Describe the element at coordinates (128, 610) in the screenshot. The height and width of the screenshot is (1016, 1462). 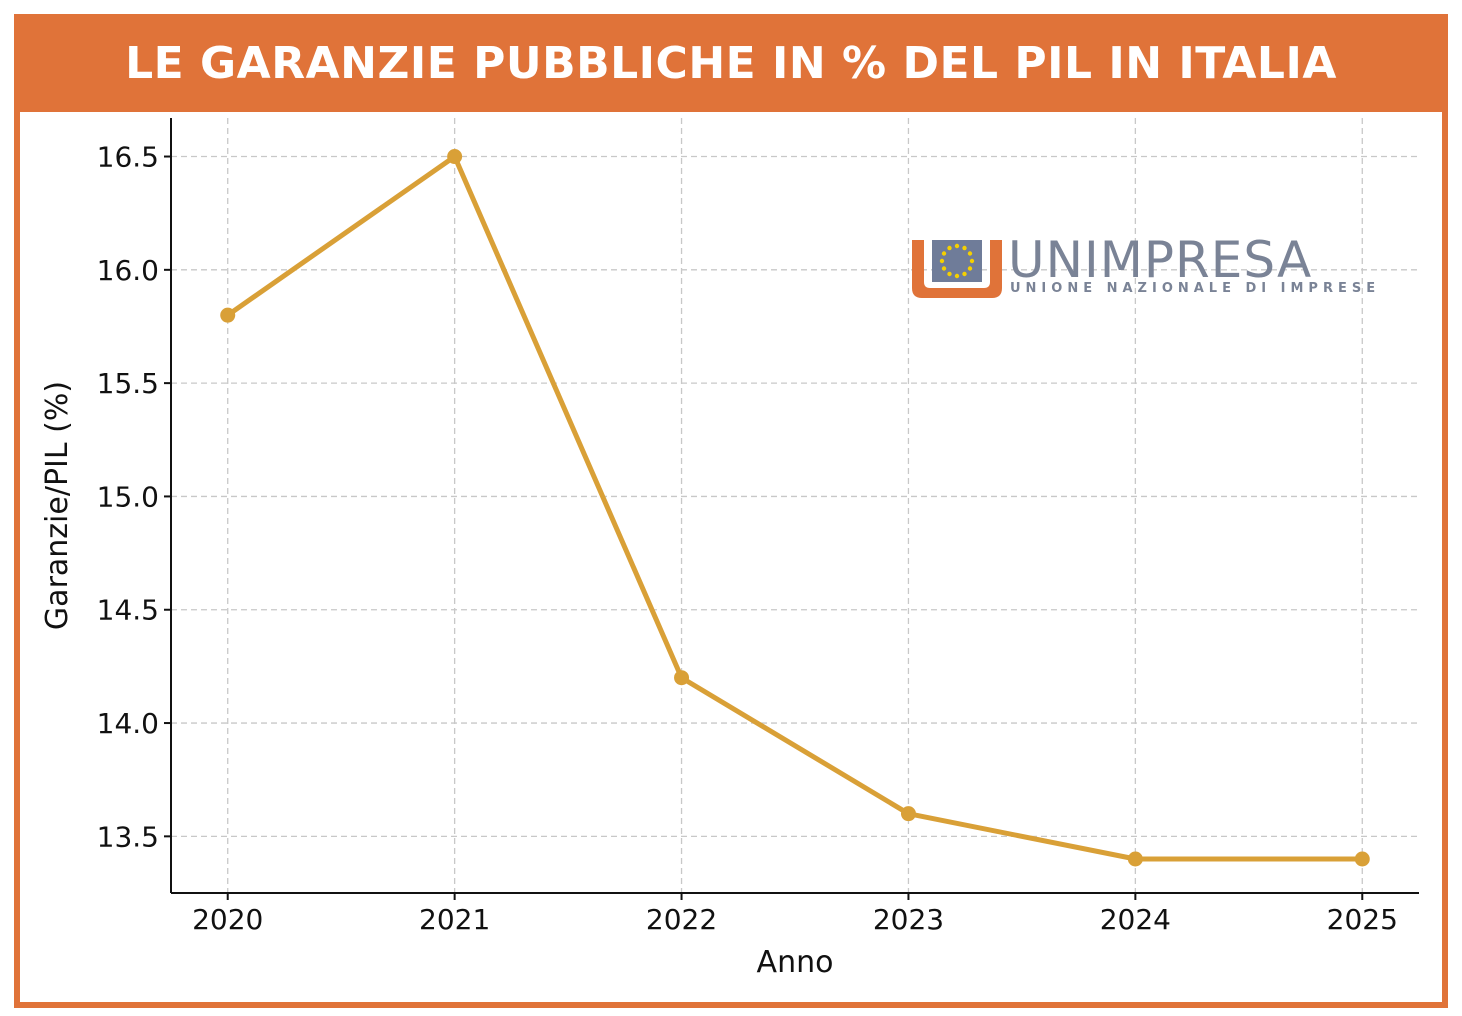
I see `y-tick-label-2: 14.5` at that location.